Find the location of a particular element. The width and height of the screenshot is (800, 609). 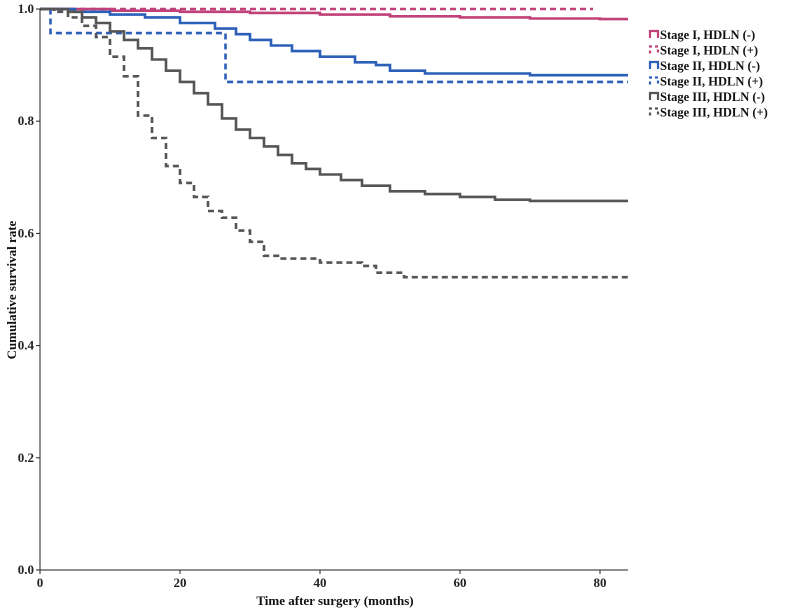

legend-label-6: Stage III, HDLN (+) is located at coordinates (714, 113).